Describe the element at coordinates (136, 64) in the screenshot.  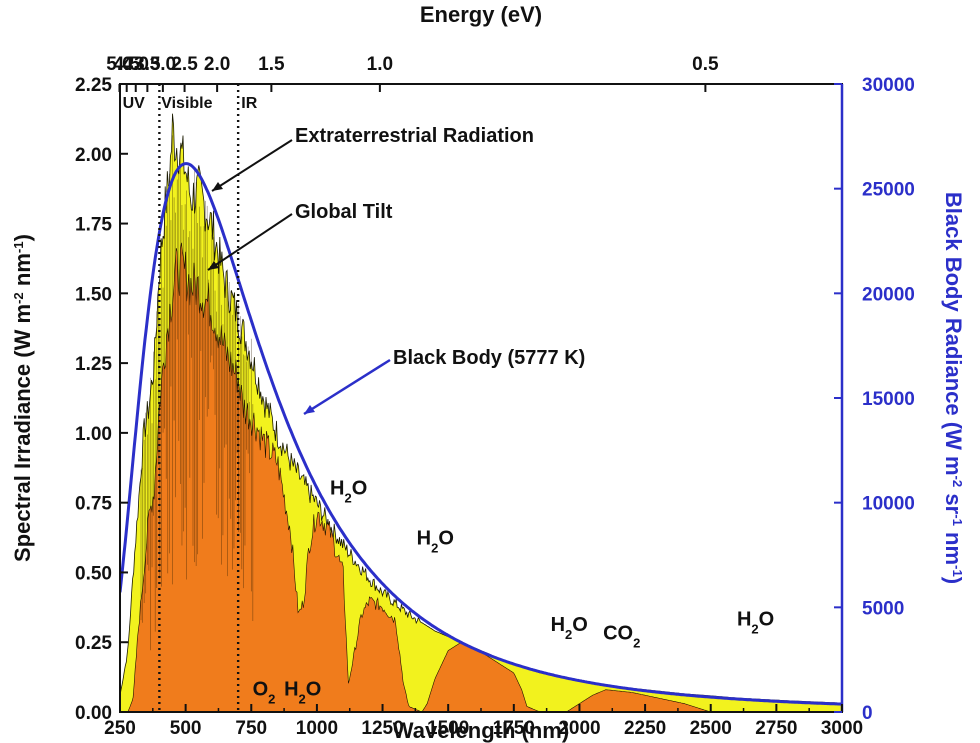
I see `top-tick-label: 4.0` at that location.